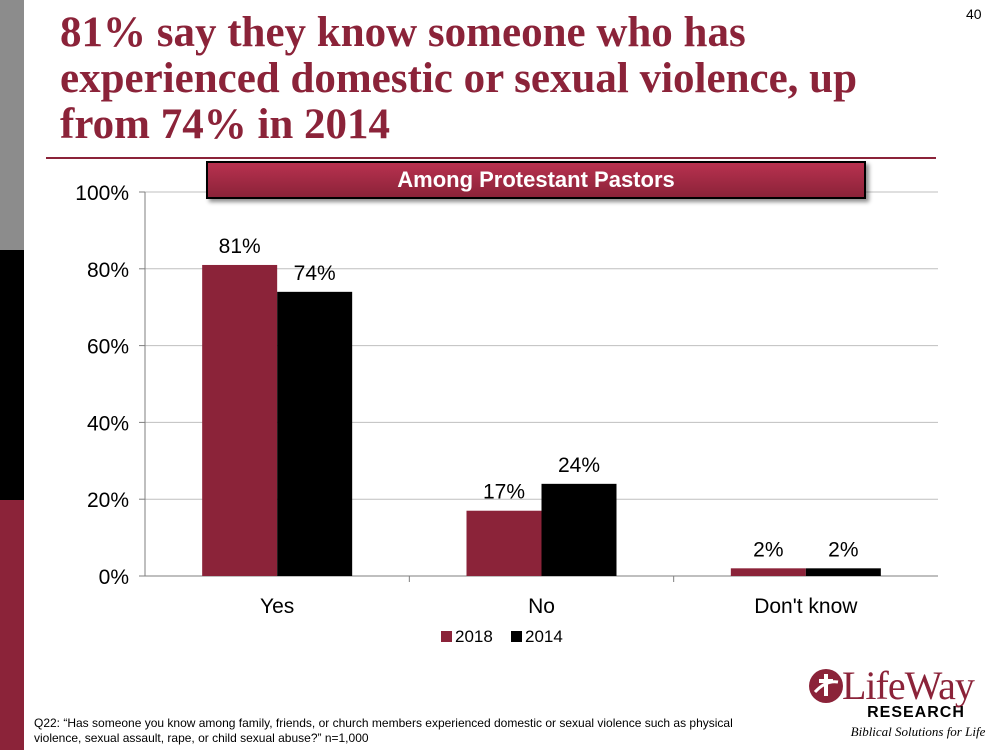 The height and width of the screenshot is (750, 1000). What do you see at coordinates (579, 529) in the screenshot?
I see `bar-2014-no` at bounding box center [579, 529].